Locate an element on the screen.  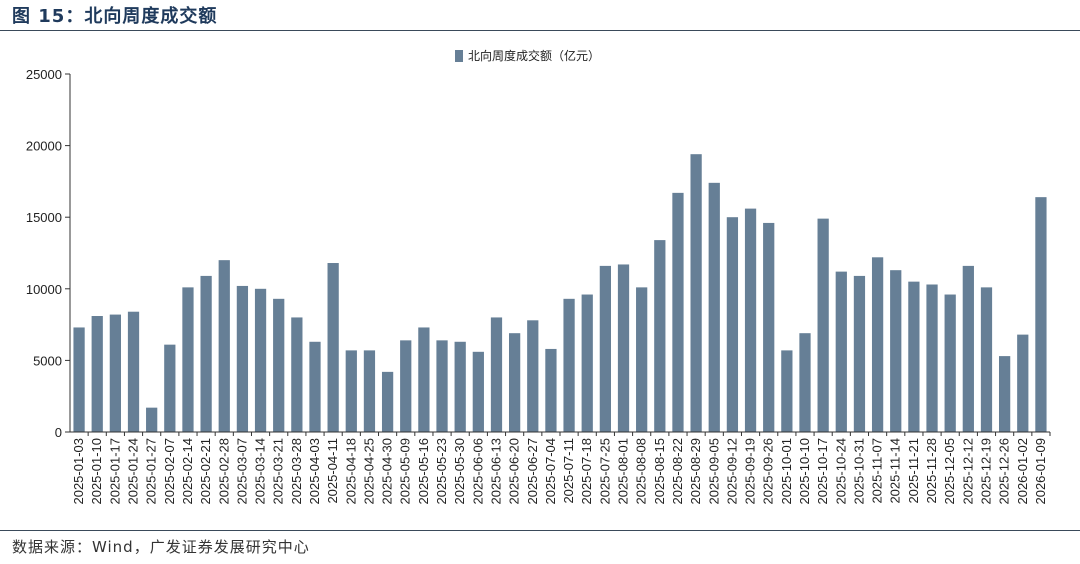
x-tick-label: 2025-08-15 is located at coordinates (659, 471).